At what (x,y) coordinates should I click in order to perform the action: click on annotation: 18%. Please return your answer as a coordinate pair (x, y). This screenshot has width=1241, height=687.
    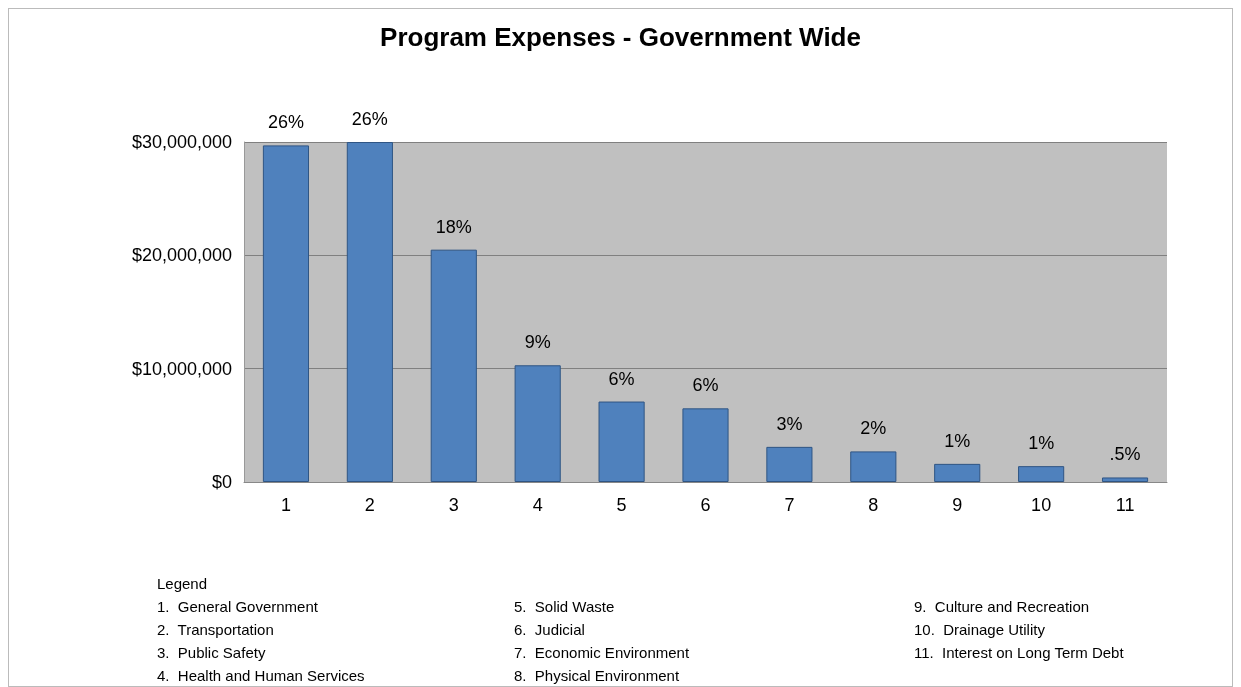
    Looking at the image, I should click on (453, 226).